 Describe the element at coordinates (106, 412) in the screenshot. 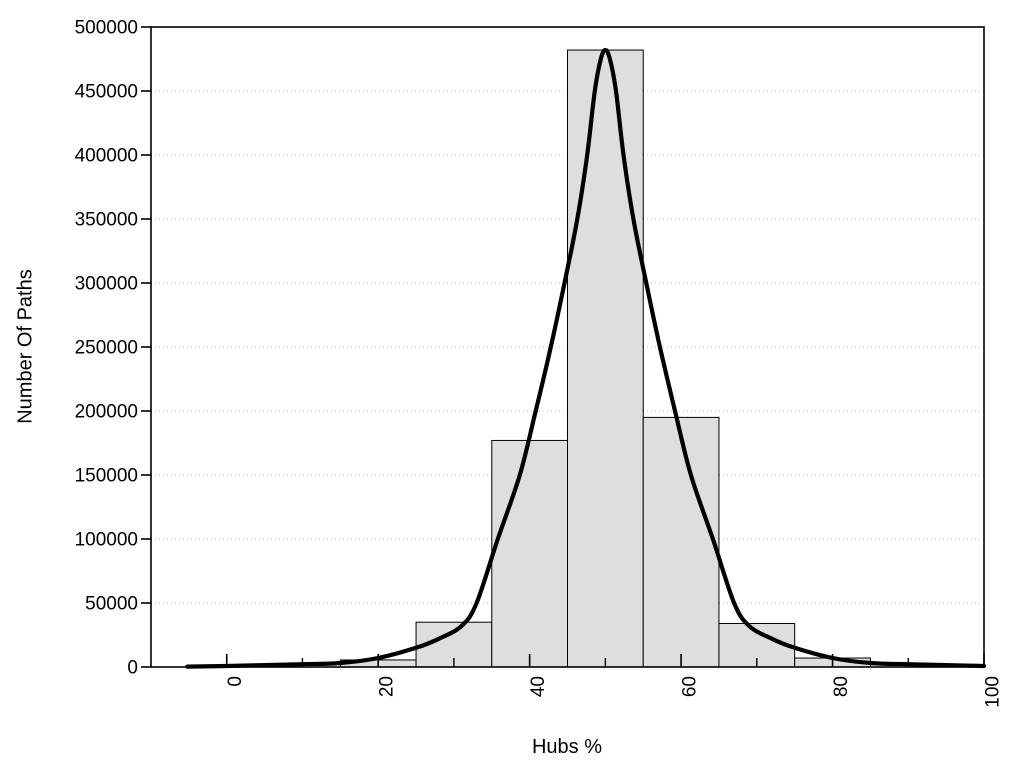

I see `y-axis-tick-label: 200000` at that location.